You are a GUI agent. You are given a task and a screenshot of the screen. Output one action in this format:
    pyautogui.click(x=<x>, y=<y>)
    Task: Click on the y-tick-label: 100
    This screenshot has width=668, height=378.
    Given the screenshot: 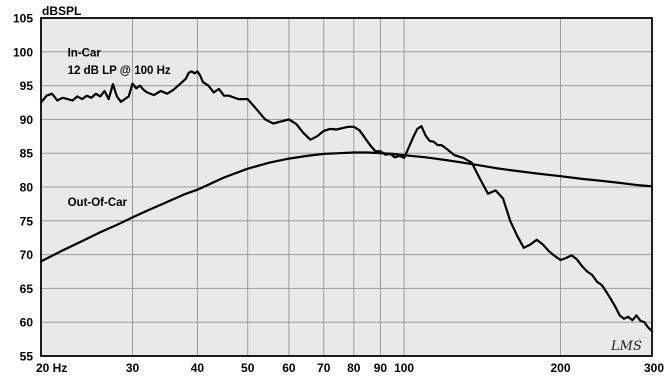 What is the action you would take?
    pyautogui.click(x=23, y=52)
    